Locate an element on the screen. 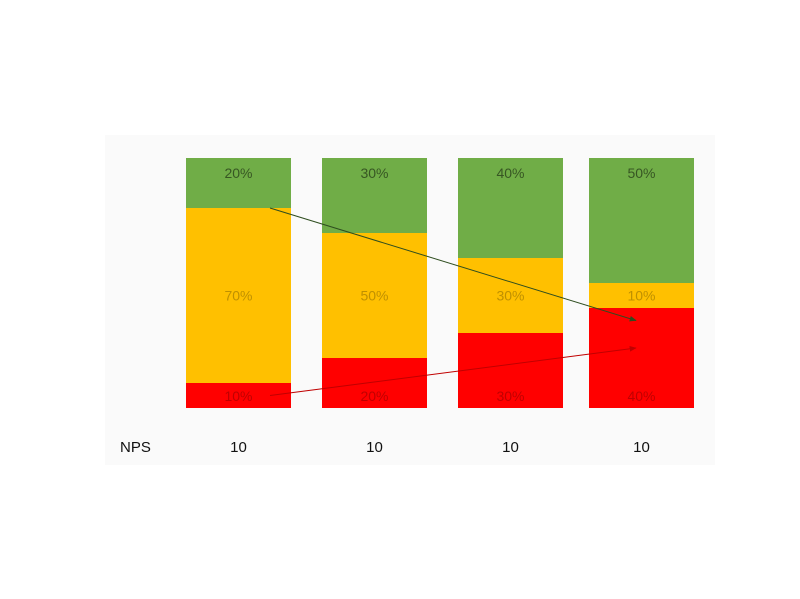 The height and width of the screenshot is (599, 800). segment-label-middle-4: 10% is located at coordinates (641, 296).